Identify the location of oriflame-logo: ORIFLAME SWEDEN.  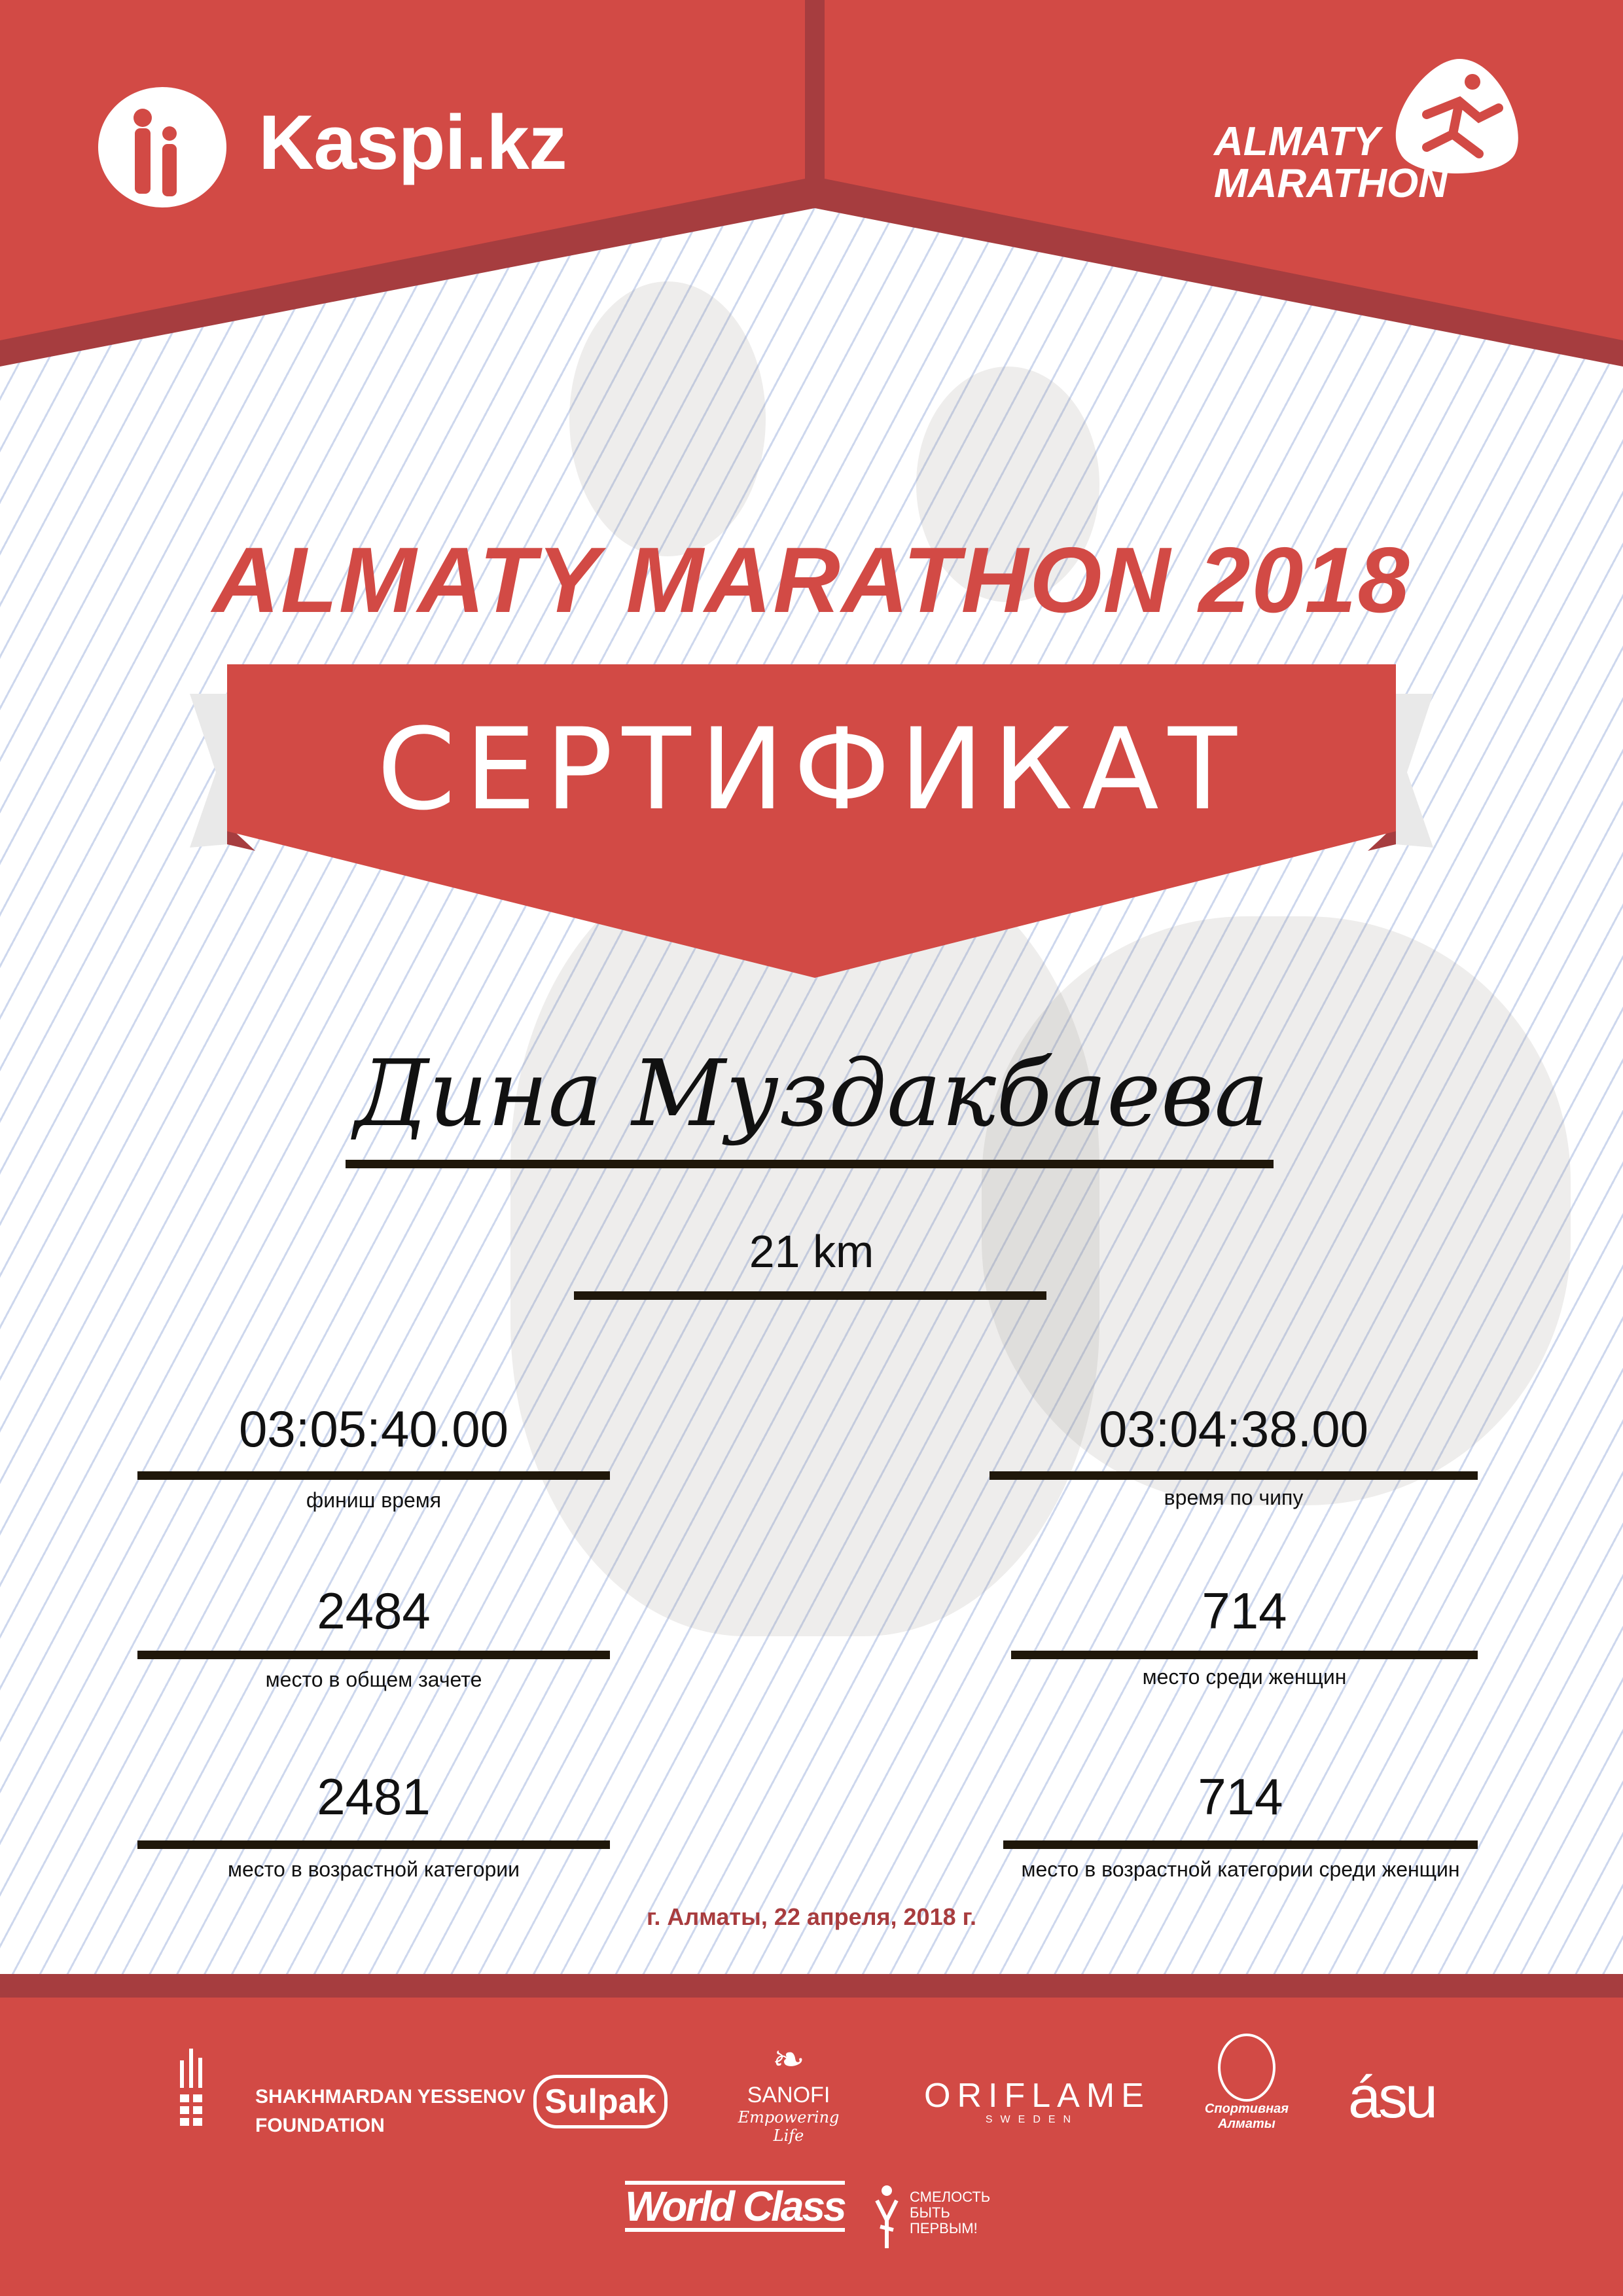
(1037, 2101).